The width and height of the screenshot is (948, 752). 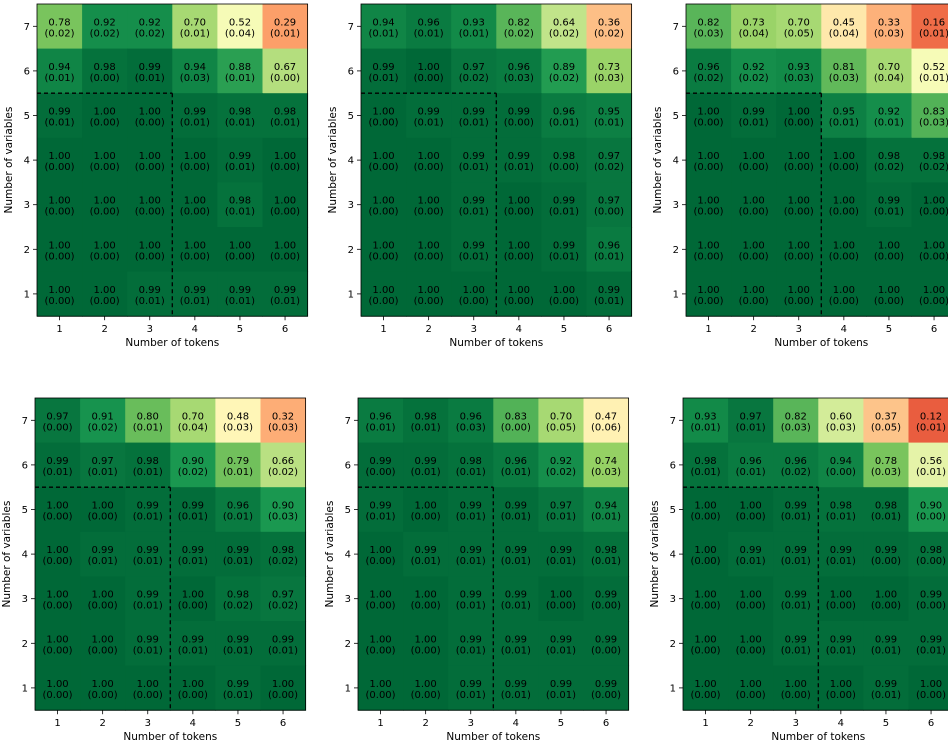 What do you see at coordinates (283, 595) in the screenshot?
I see `cell-value-label: 0.97` at bounding box center [283, 595].